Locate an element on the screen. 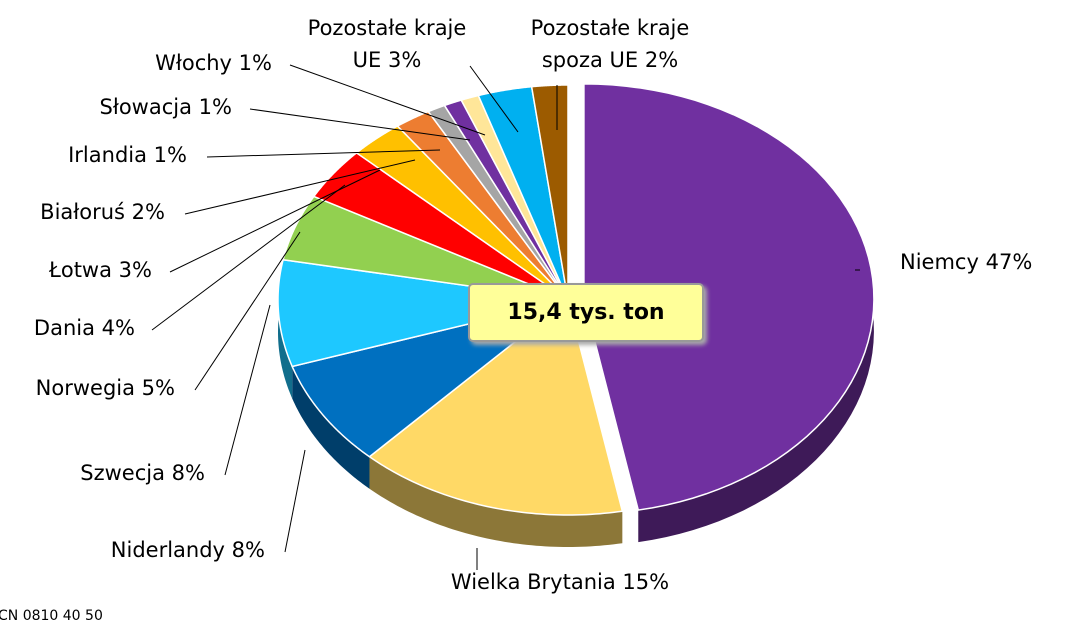 The image size is (1068, 622). value-label: 47% is located at coordinates (1009, 262).